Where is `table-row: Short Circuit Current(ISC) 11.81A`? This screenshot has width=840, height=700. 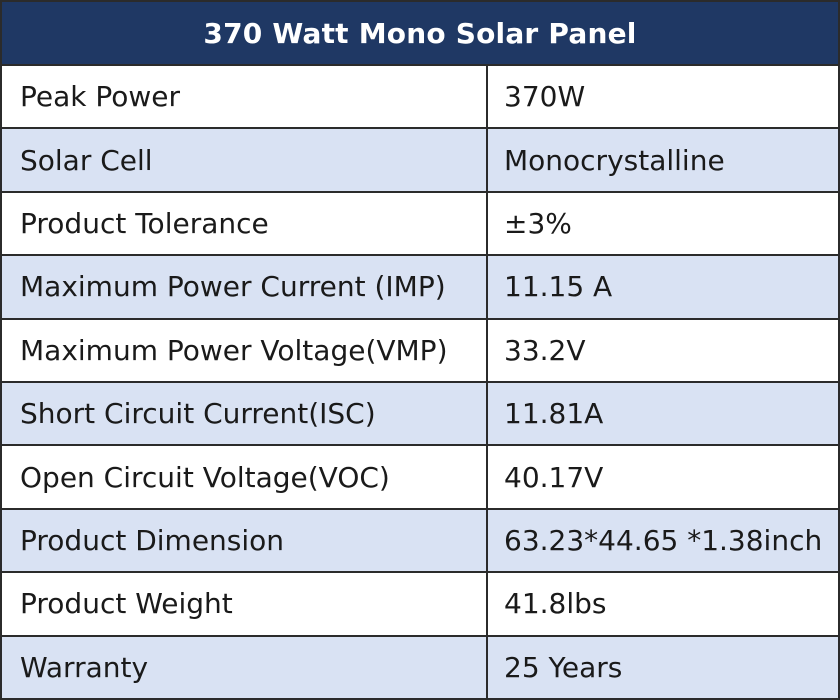
table-row: Short Circuit Current(ISC) 11.81A is located at coordinates (420, 415).